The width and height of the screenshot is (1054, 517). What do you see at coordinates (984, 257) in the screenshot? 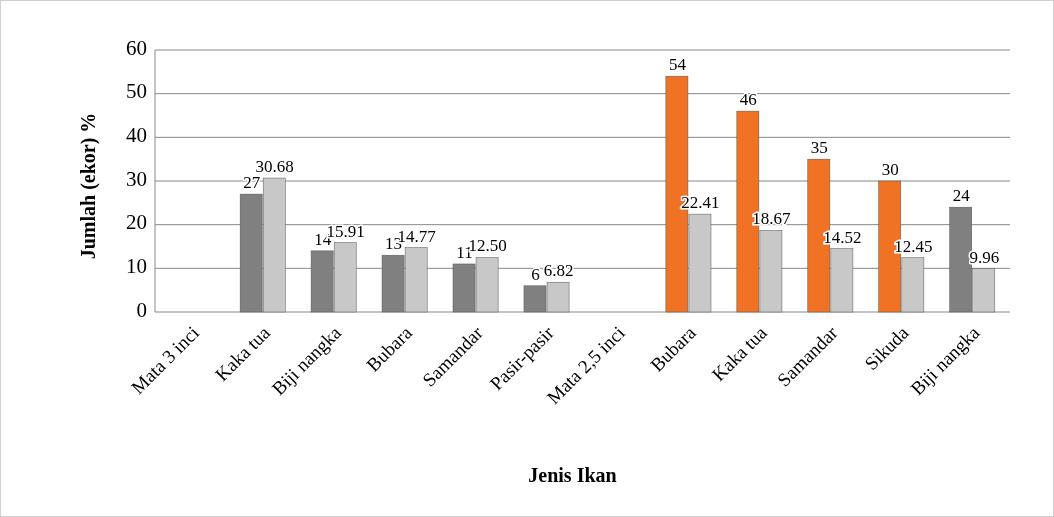
I see `data-label: 9.96` at bounding box center [984, 257].